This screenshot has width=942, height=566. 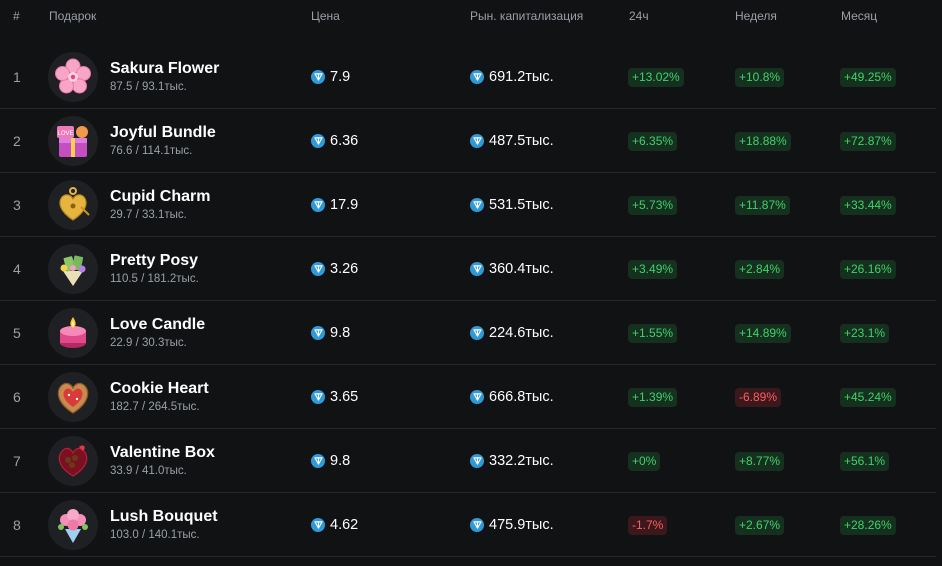 I want to click on price-cell: 7.9, so click(x=330, y=77).